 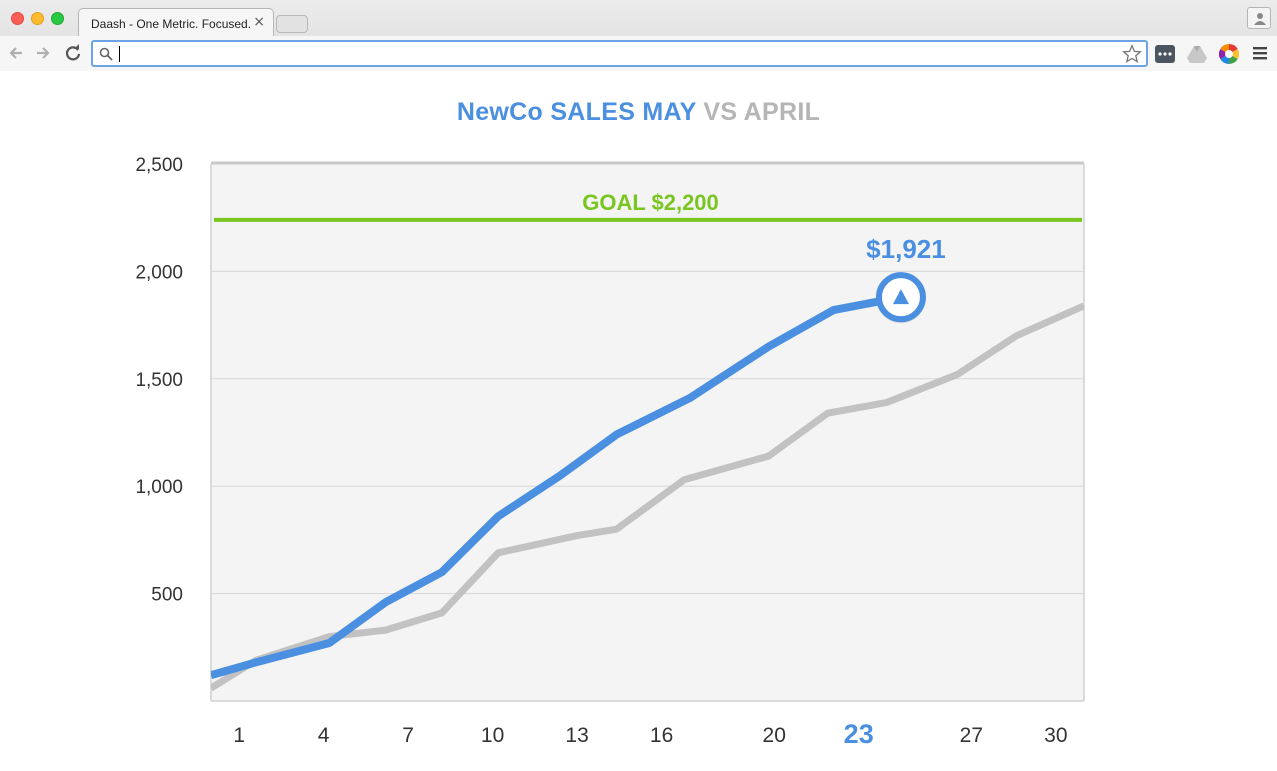 What do you see at coordinates (1165, 54) in the screenshot?
I see `dots-extension-icon` at bounding box center [1165, 54].